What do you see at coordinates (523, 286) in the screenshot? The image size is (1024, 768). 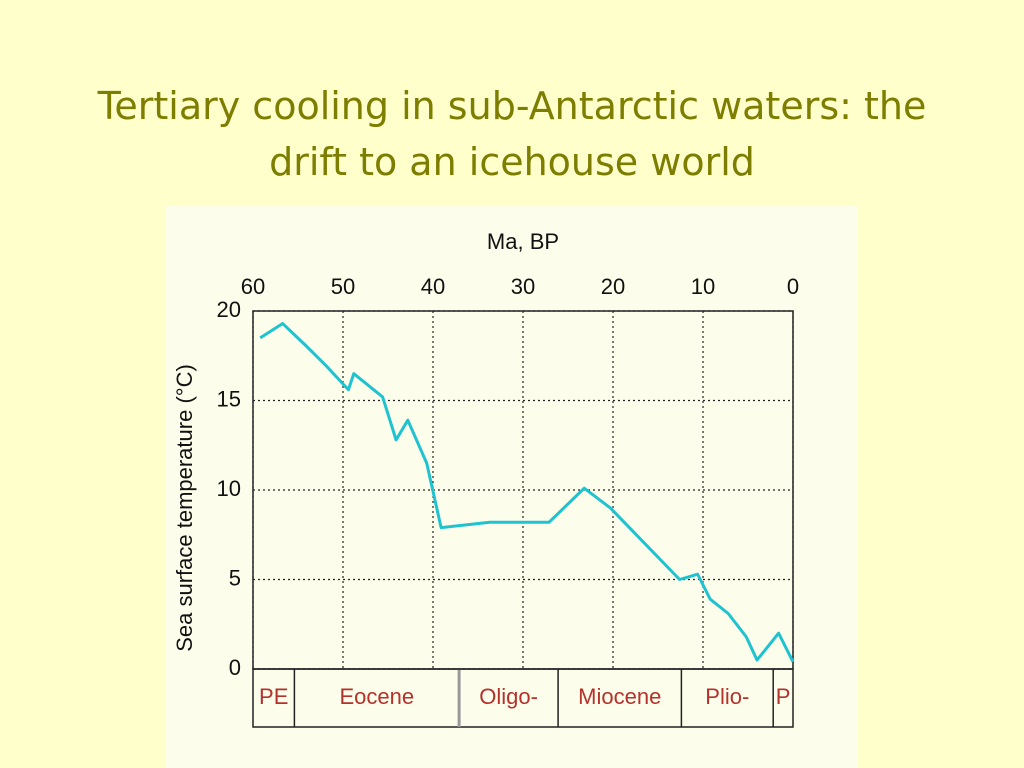 I see `x-tick-label: 30` at bounding box center [523, 286].